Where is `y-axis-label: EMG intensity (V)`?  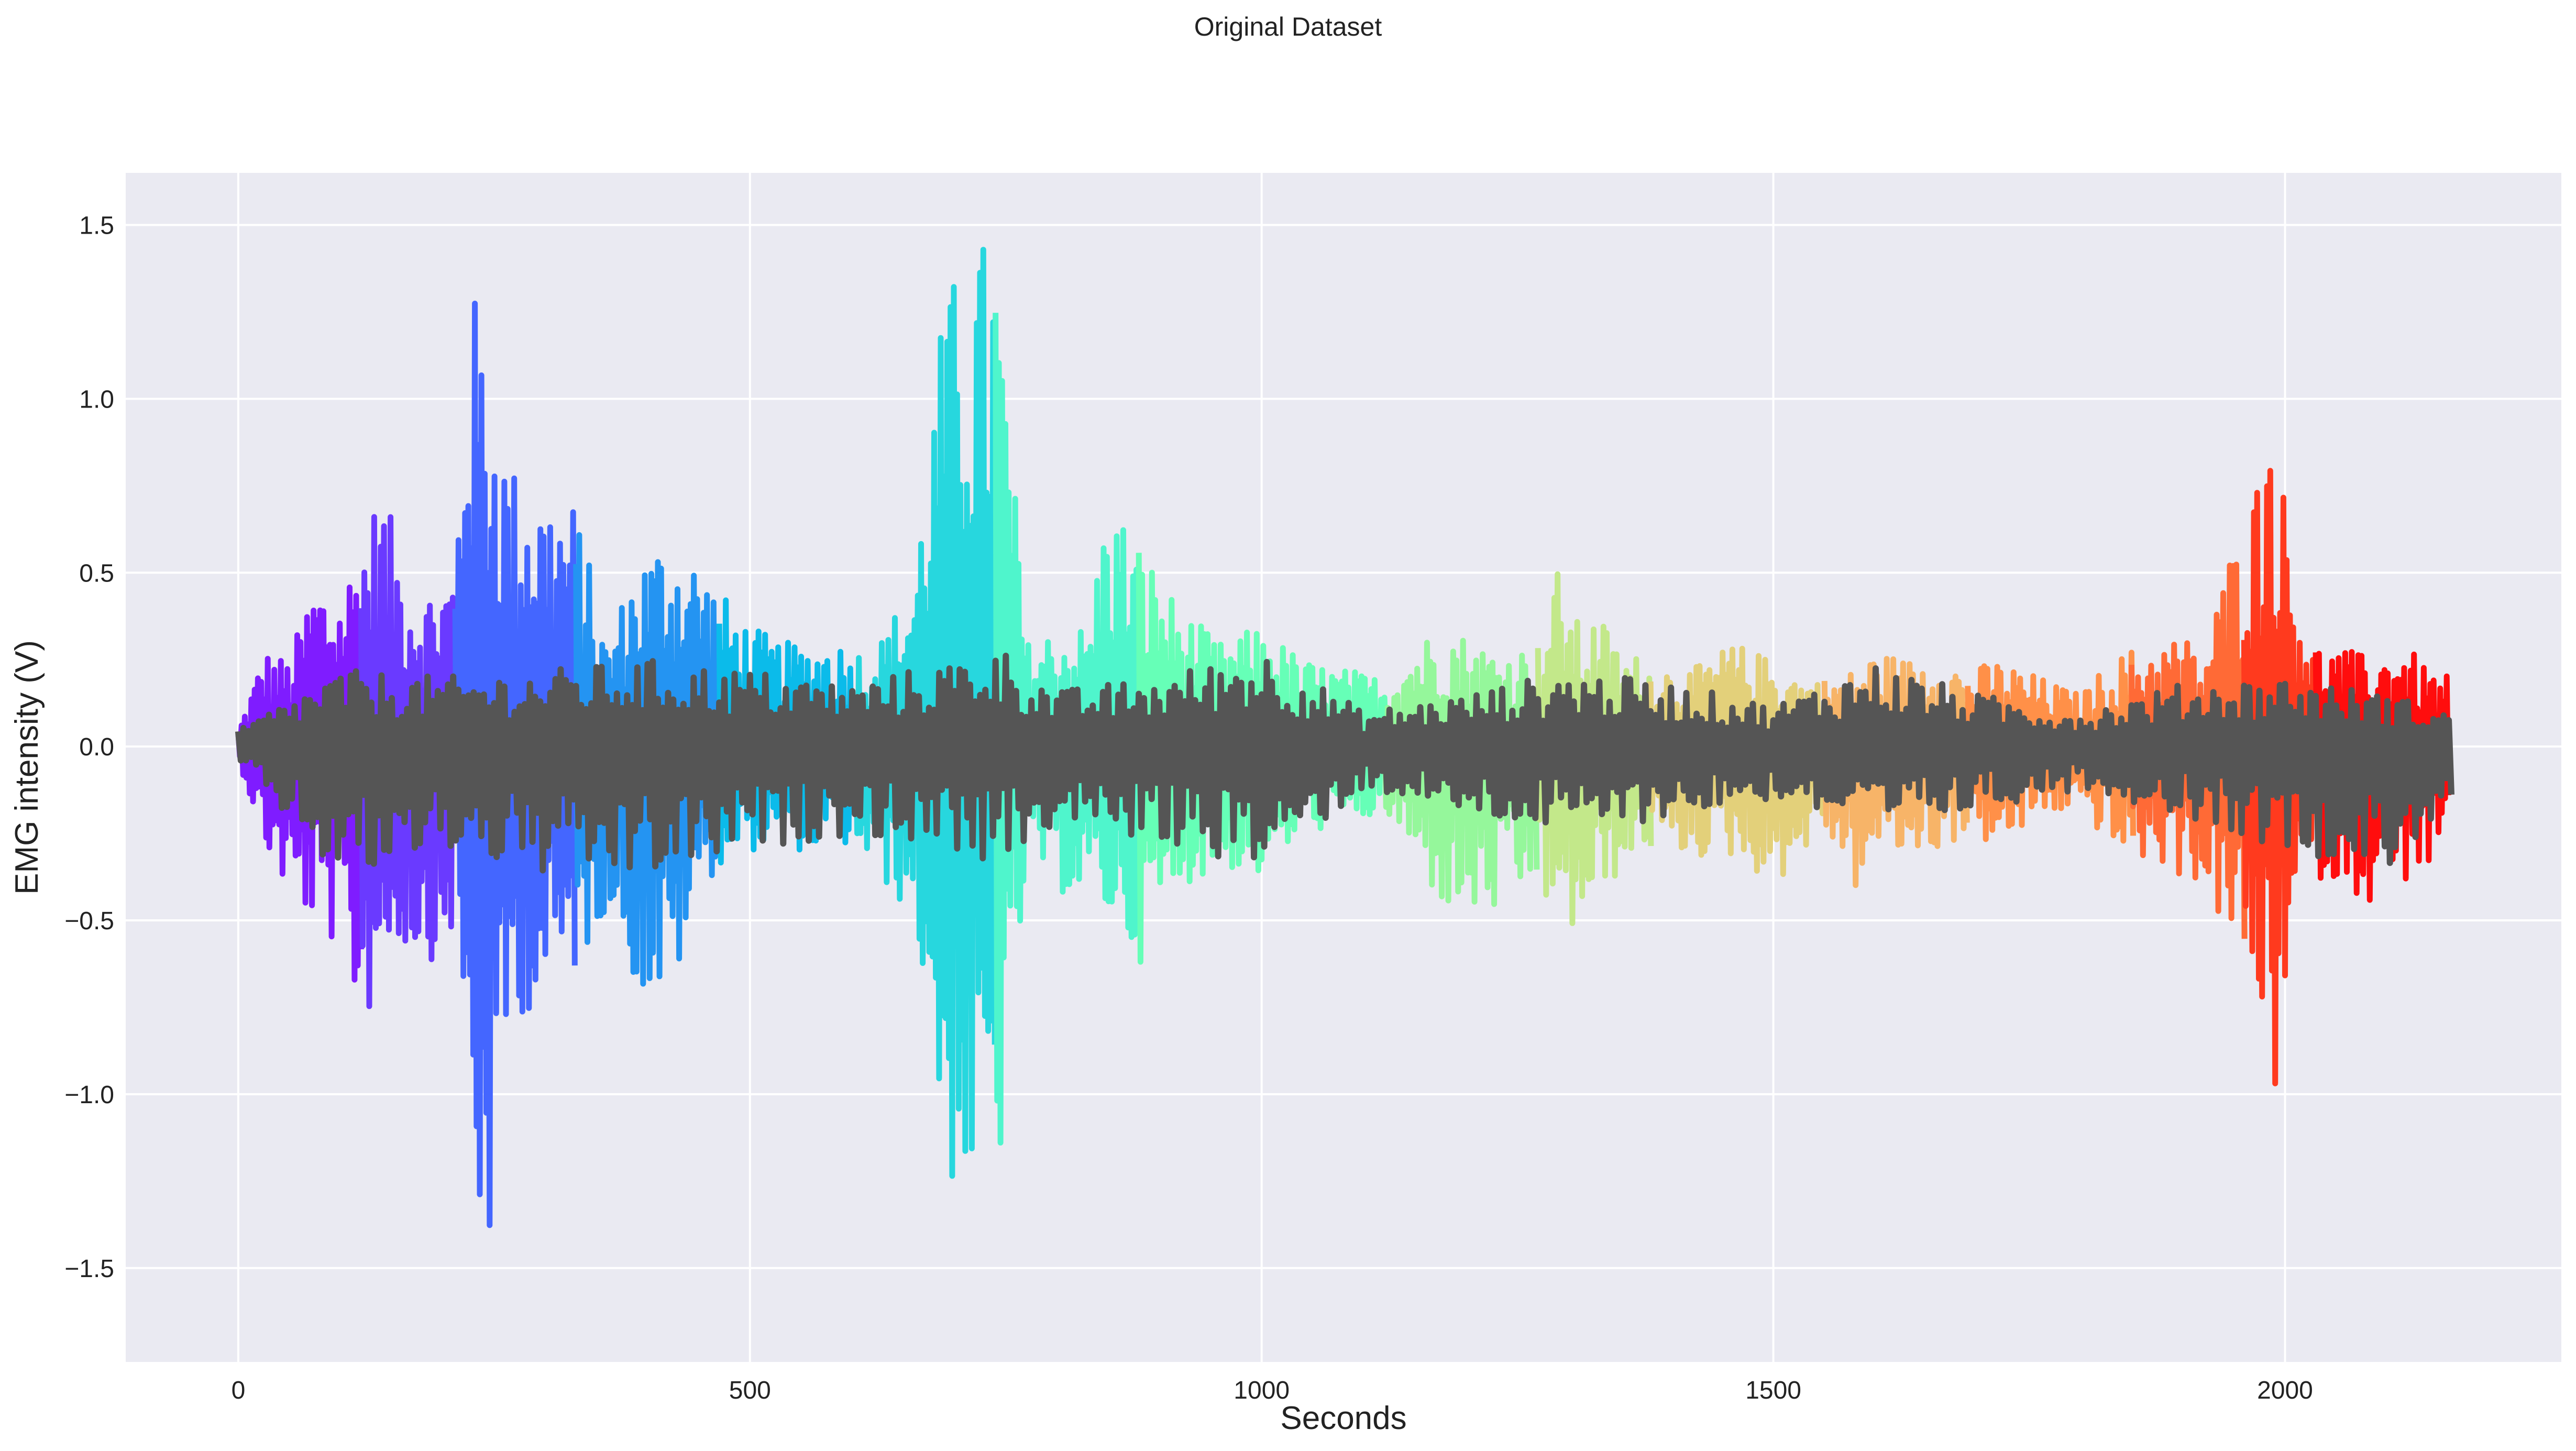 y-axis-label: EMG intensity (V) is located at coordinates (27, 767).